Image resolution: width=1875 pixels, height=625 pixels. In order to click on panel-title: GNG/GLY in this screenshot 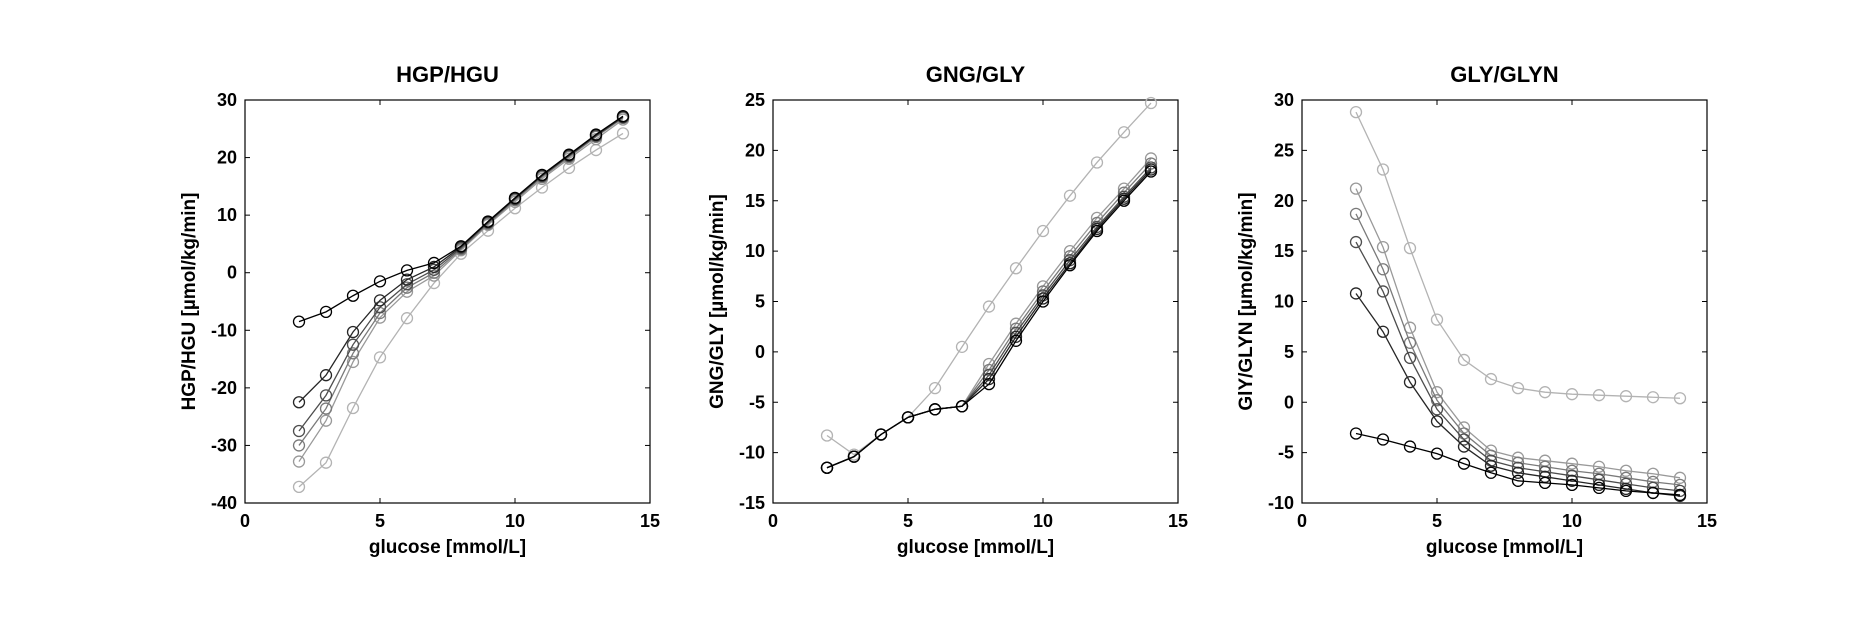, I will do `click(976, 74)`.